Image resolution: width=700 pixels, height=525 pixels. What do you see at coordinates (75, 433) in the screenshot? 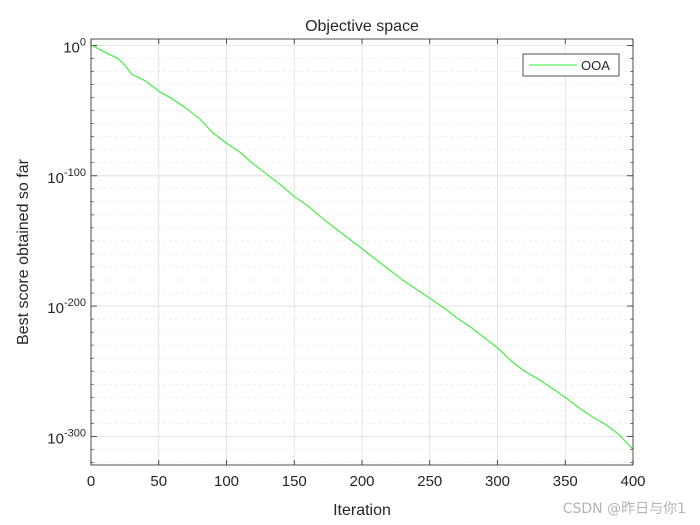
I see `y-tick-exponent: -300` at bounding box center [75, 433].